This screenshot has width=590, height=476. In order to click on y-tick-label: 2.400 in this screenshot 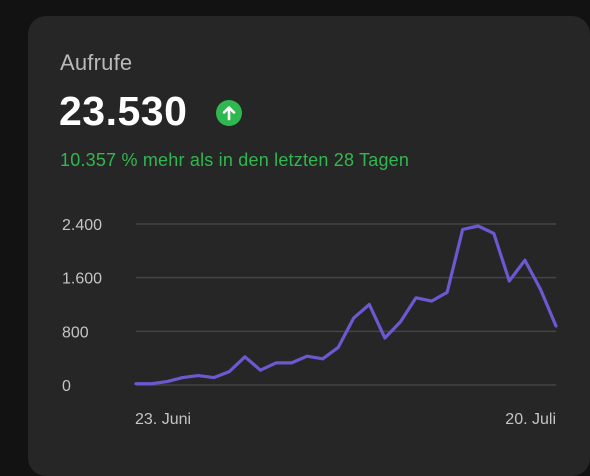, I will do `click(82, 225)`.